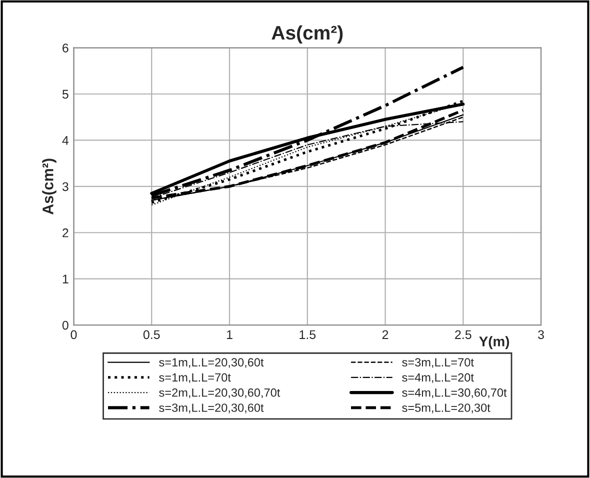  I want to click on y-tick-label: 6, so click(65, 48).